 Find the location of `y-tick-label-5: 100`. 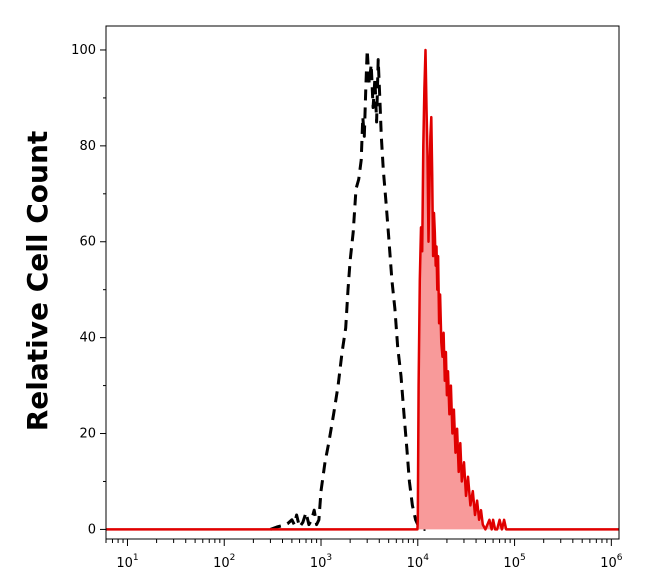

y-tick-label-5: 100 is located at coordinates (83, 50).